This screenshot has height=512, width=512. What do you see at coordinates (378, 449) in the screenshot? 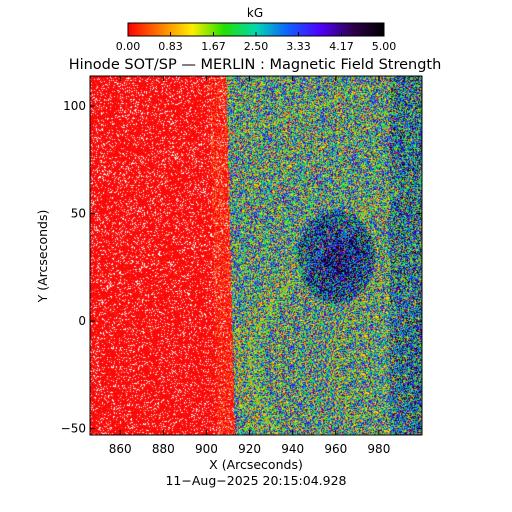
I see `x-tick-label: 980` at bounding box center [378, 449].